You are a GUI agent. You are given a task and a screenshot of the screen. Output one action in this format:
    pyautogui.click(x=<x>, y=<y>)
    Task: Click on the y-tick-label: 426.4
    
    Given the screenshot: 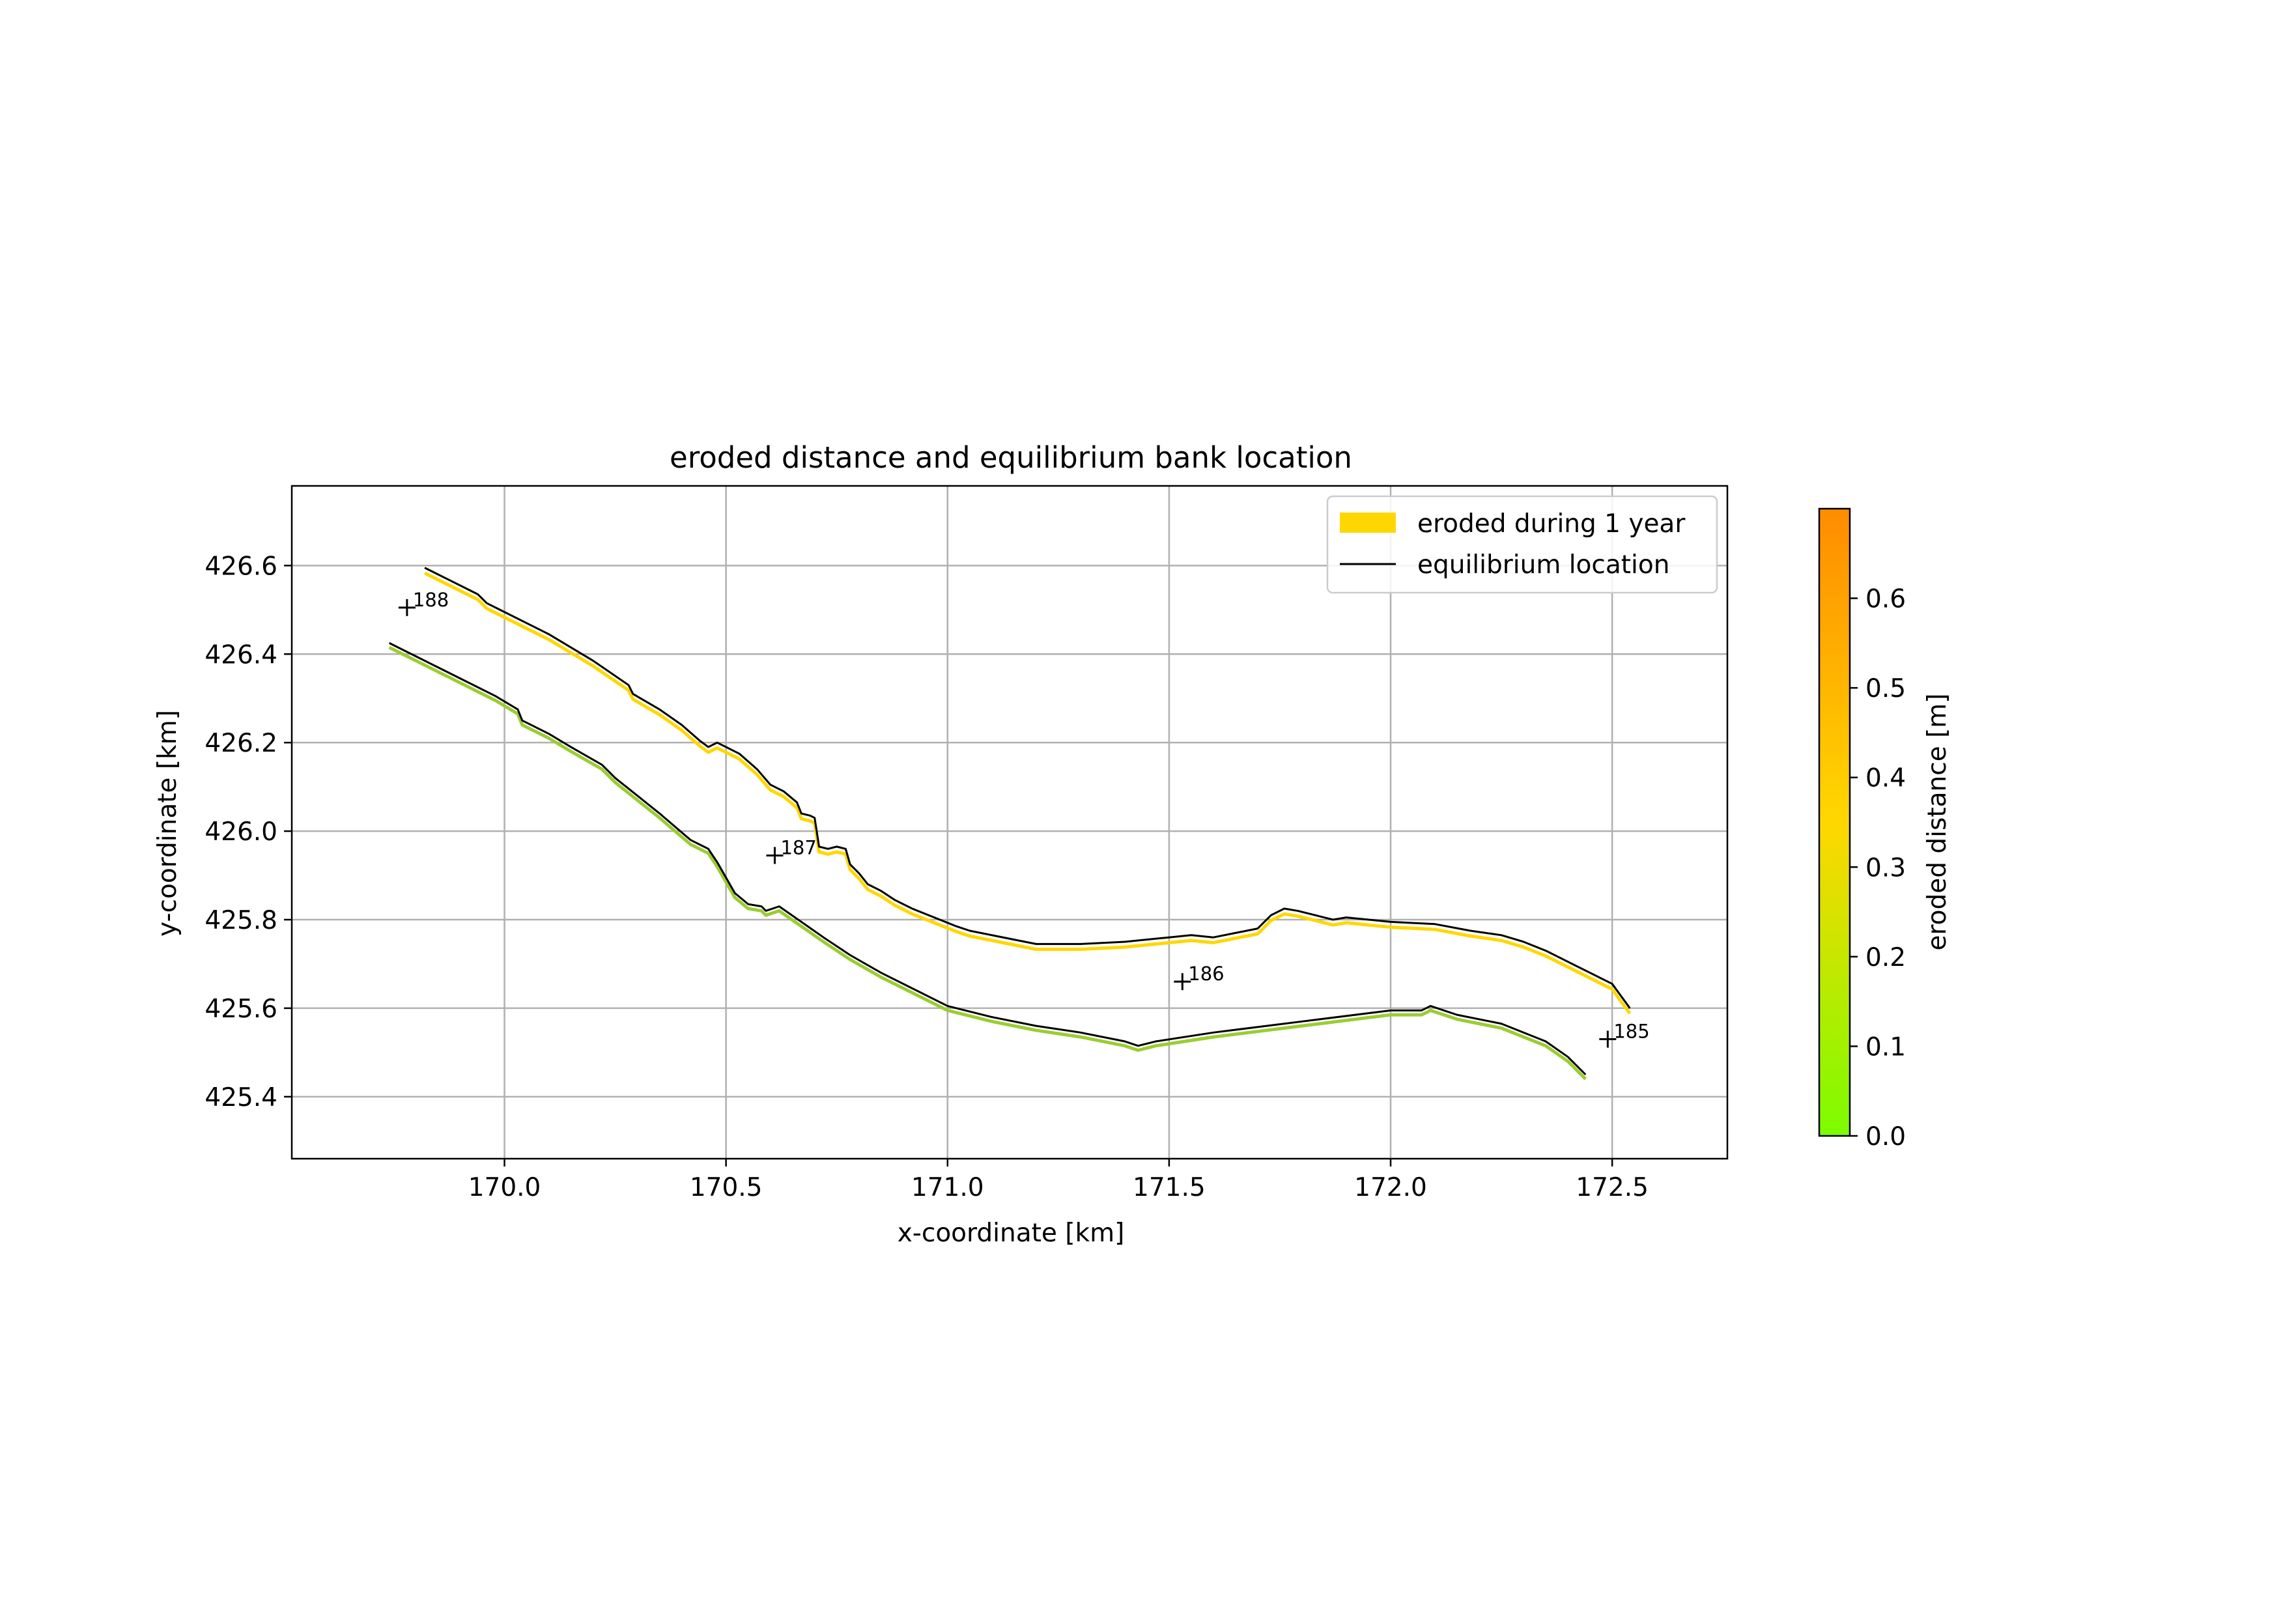 What is the action you would take?
    pyautogui.click(x=241, y=655)
    